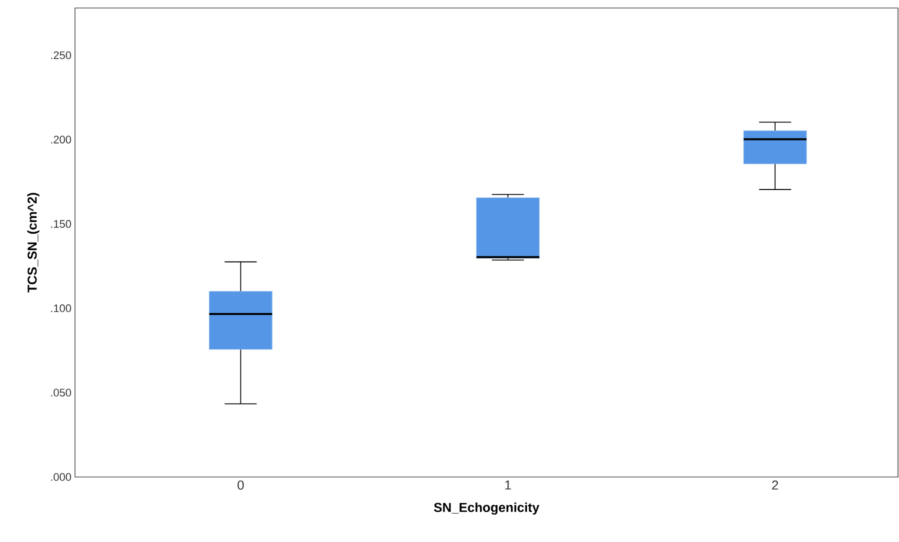  Describe the element at coordinates (241, 485) in the screenshot. I see `x-tick-label: 0` at that location.